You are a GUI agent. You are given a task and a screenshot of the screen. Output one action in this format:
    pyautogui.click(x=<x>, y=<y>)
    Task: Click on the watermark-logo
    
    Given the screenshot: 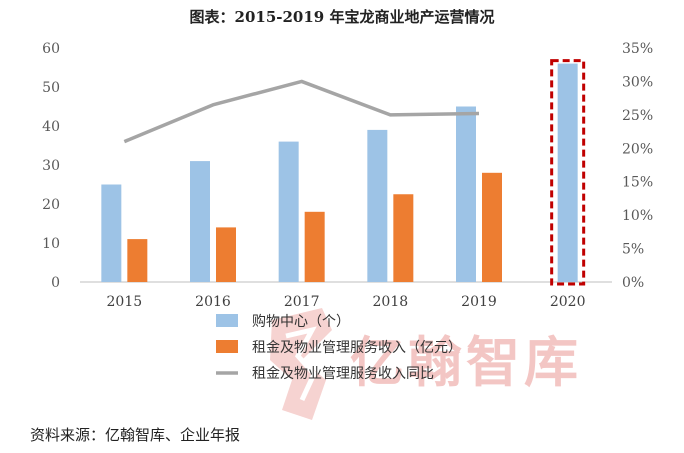 What is the action you would take?
    pyautogui.click(x=301, y=364)
    